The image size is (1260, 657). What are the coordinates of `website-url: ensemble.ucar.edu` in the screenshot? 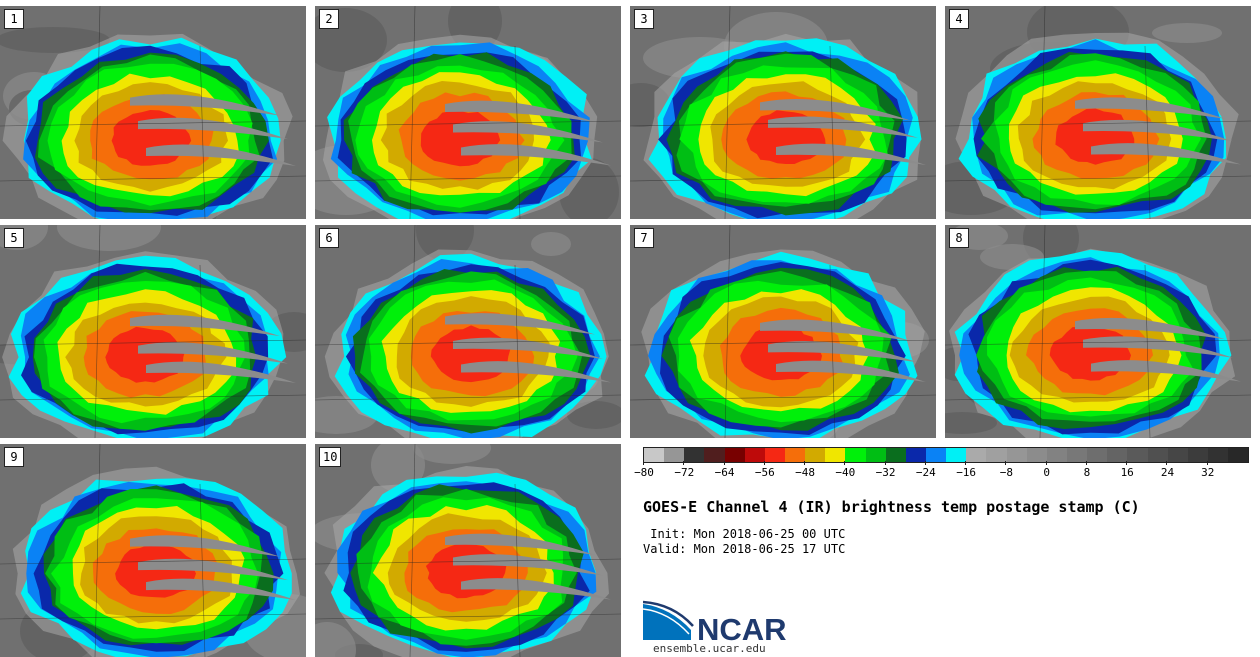 It's located at (709, 648).